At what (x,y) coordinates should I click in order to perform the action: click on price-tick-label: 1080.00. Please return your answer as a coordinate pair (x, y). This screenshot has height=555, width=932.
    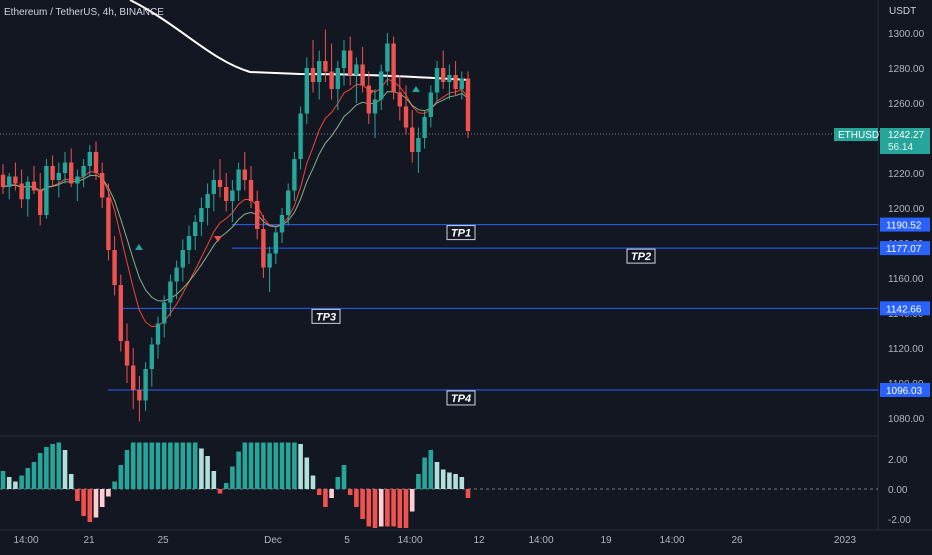
    Looking at the image, I should click on (906, 419).